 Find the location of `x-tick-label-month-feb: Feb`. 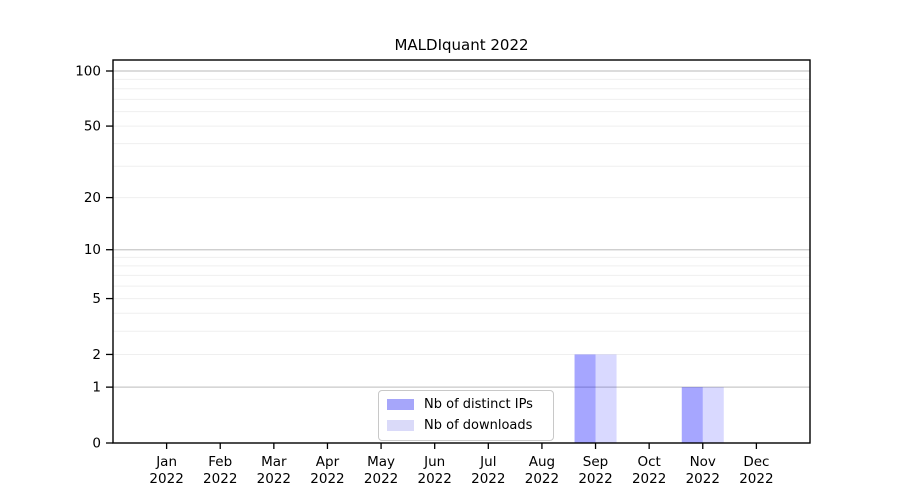

x-tick-label-month-feb: Feb is located at coordinates (220, 462).